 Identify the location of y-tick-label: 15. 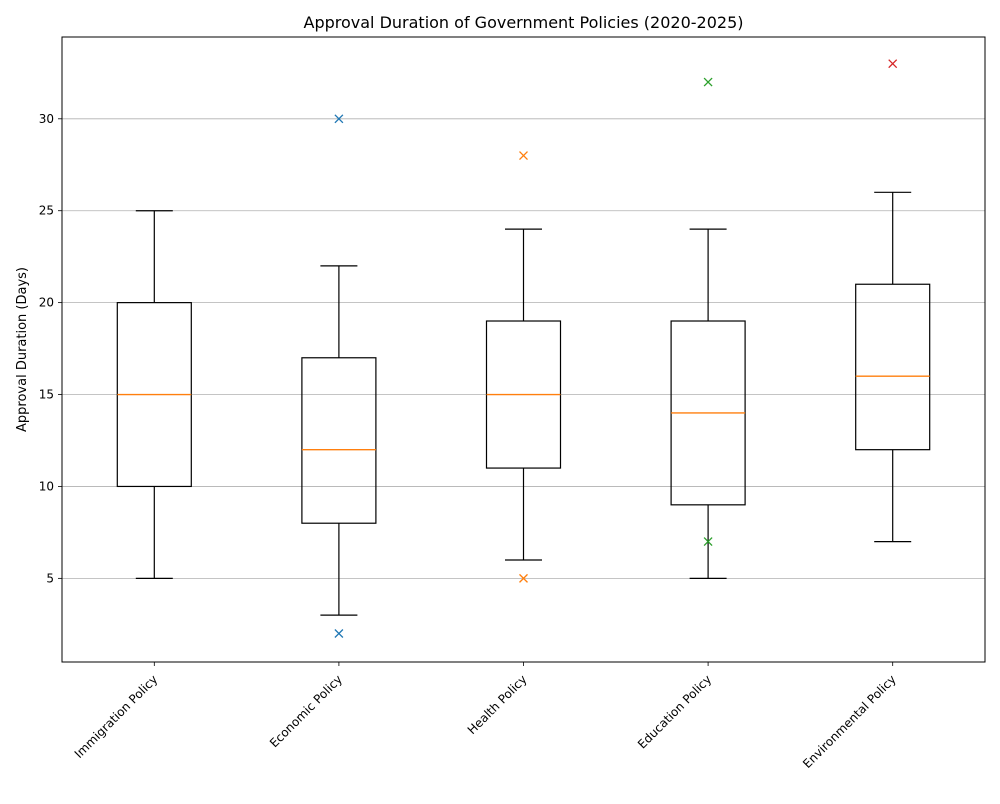
(46, 395).